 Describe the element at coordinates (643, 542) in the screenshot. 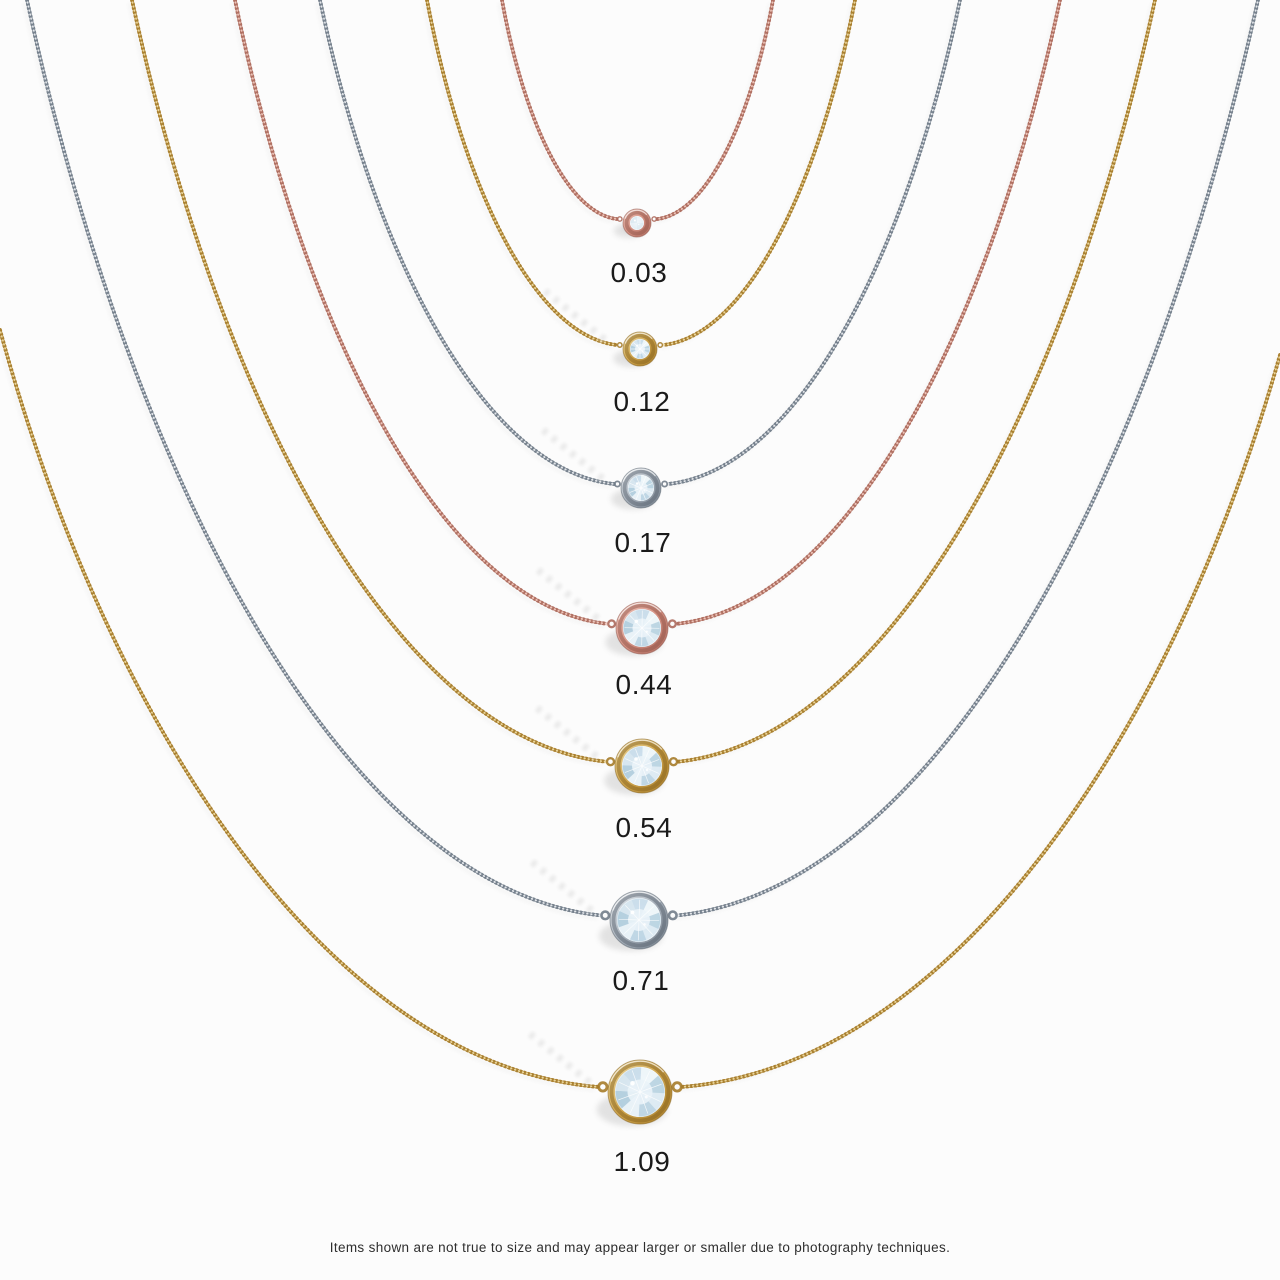

I see `carat-label: 0.17` at that location.